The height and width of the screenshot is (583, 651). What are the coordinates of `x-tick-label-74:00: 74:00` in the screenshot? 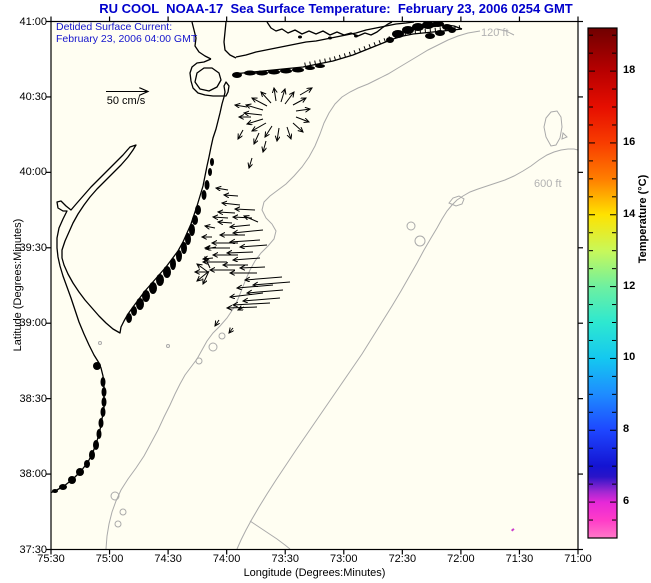 It's located at (226, 559).